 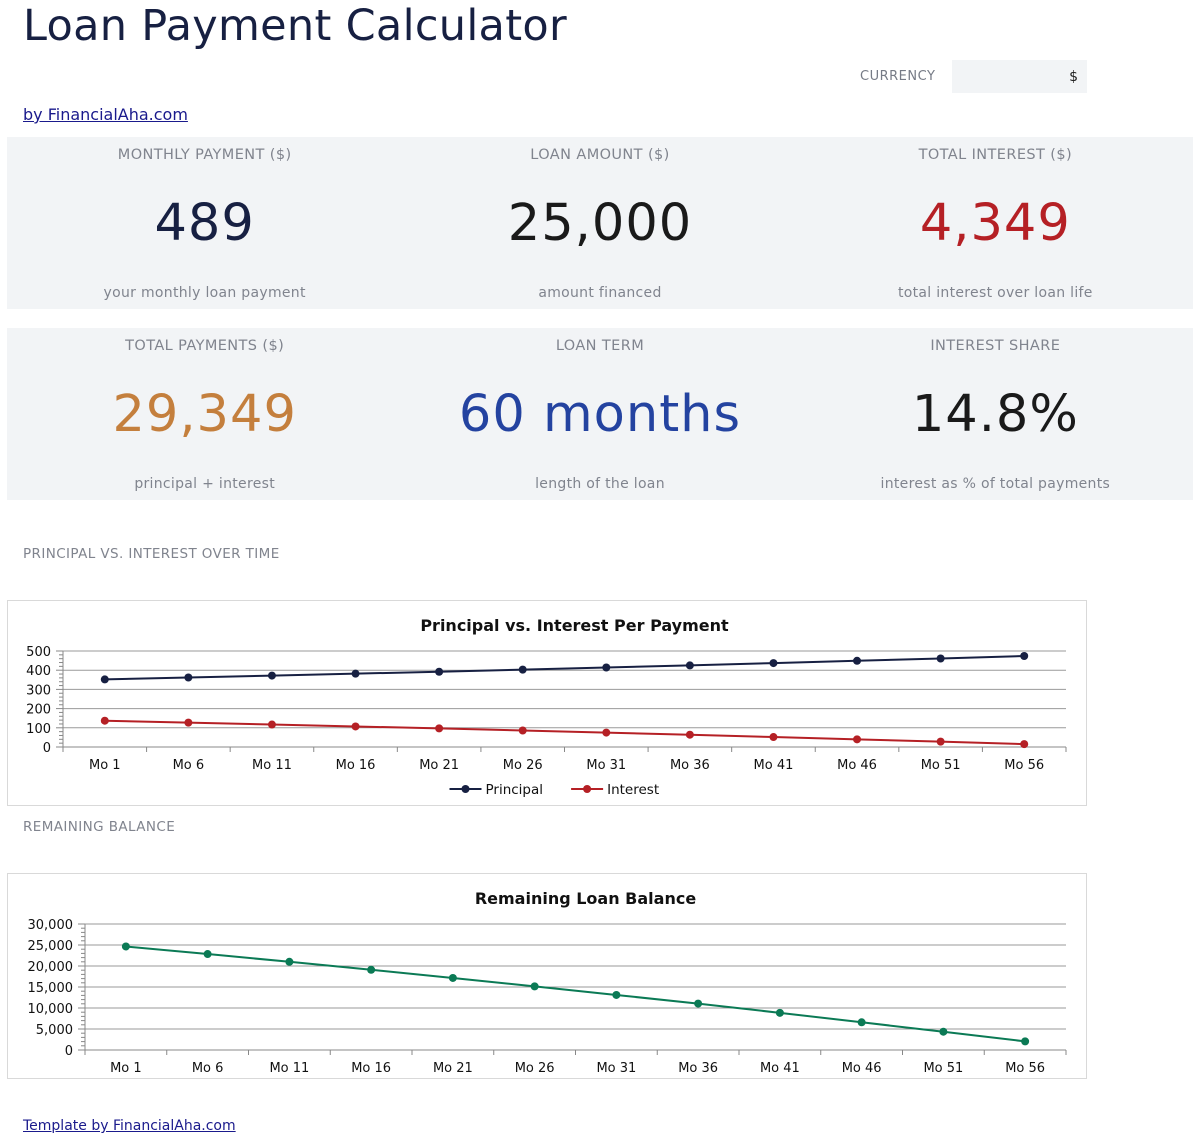 I want to click on y-tick-label: 500, so click(x=38, y=652).